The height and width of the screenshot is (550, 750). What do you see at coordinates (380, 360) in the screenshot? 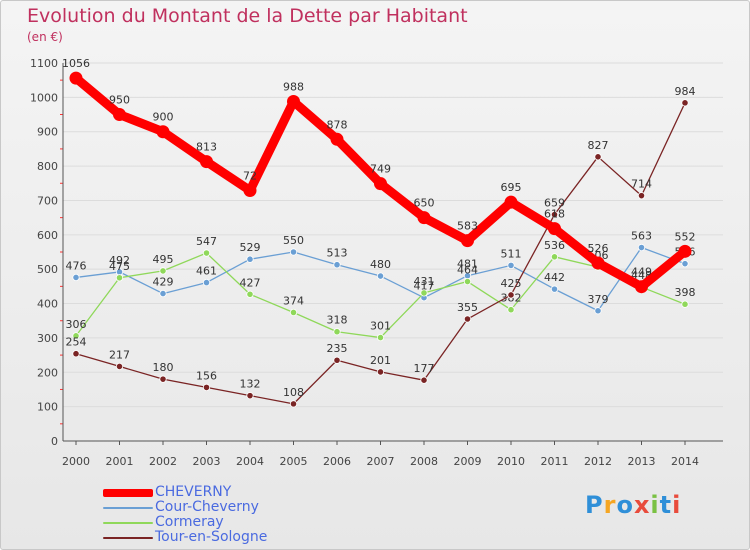
I see `data-label-tour-en-sologne: 201` at bounding box center [380, 360].